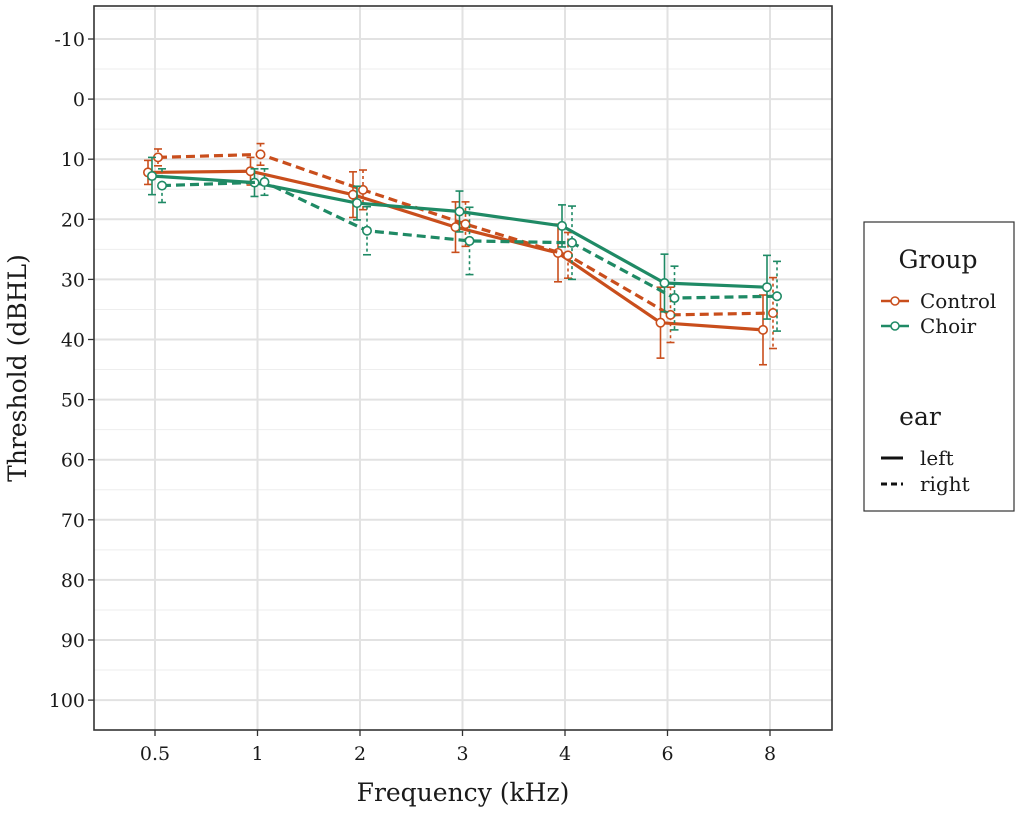 Image resolution: width=1020 pixels, height=817 pixels. I want to click on series-choir-right, so click(469, 250).